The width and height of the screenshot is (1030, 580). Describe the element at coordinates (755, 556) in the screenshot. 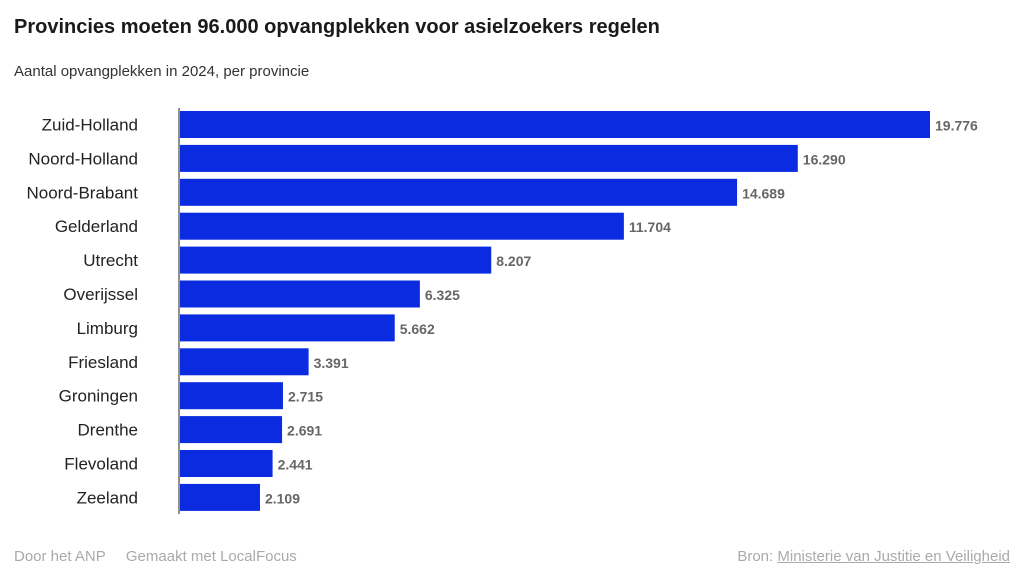

I see `source-label: Bron:` at that location.